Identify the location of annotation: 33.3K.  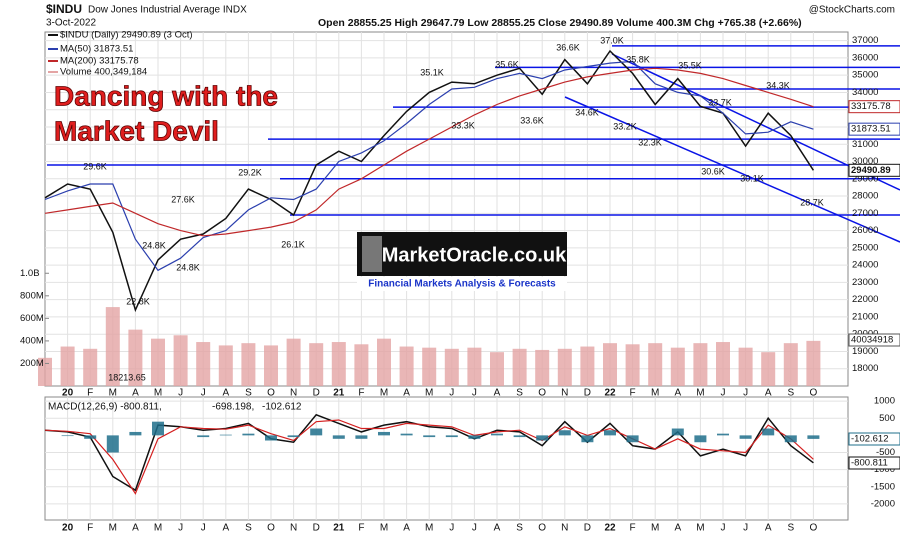
(463, 125).